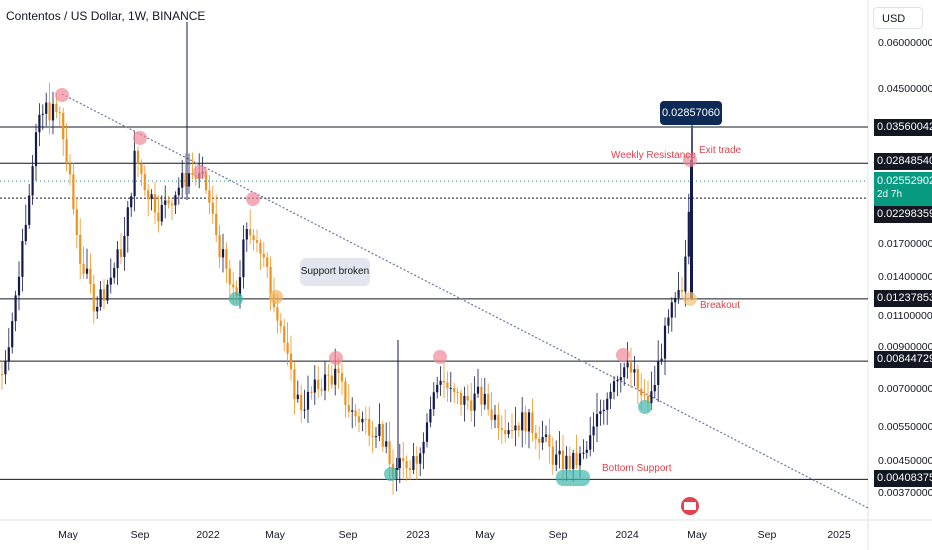 This screenshot has height=550, width=932. What do you see at coordinates (903, 161) in the screenshot?
I see `level-label: 0.02848540` at bounding box center [903, 161].